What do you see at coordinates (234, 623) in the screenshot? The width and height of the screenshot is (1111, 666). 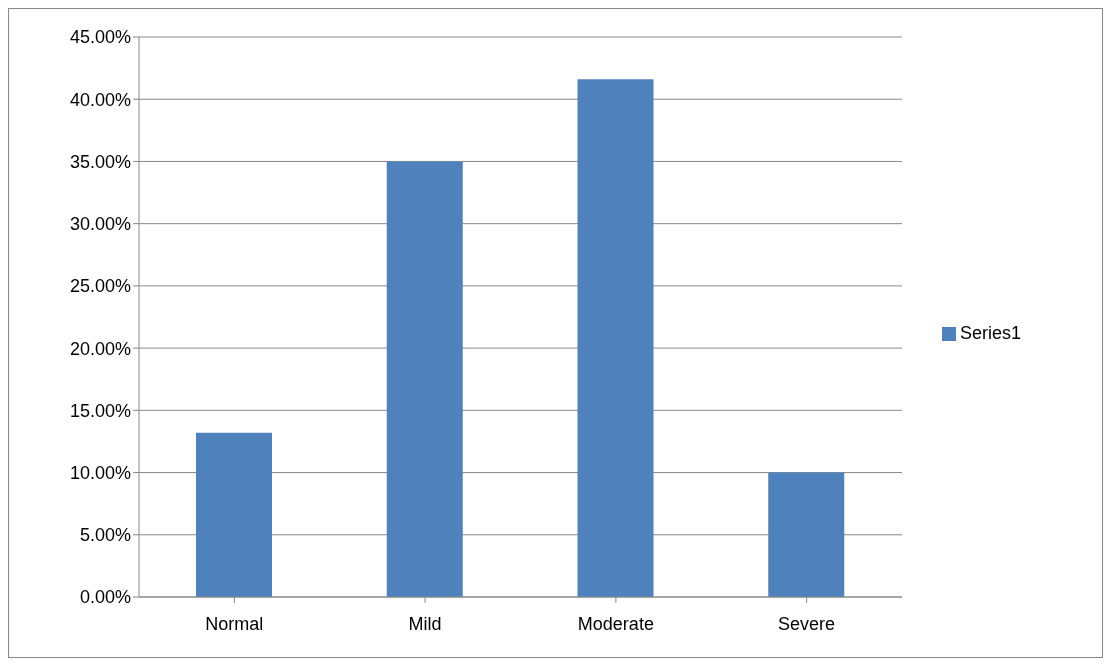 I see `x-tick-label: Normal` at bounding box center [234, 623].